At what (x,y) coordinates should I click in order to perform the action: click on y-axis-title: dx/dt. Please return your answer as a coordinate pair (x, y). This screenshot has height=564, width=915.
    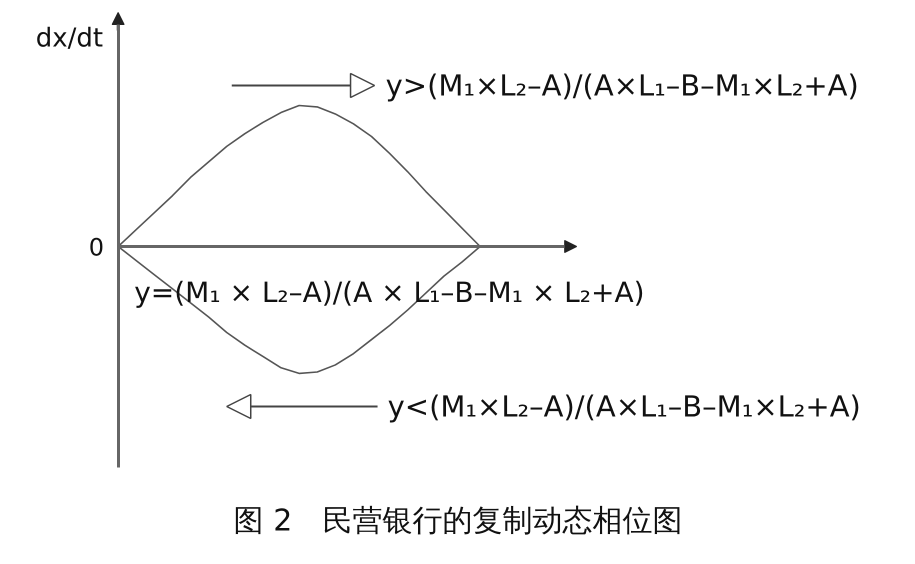
    Looking at the image, I should click on (70, 39).